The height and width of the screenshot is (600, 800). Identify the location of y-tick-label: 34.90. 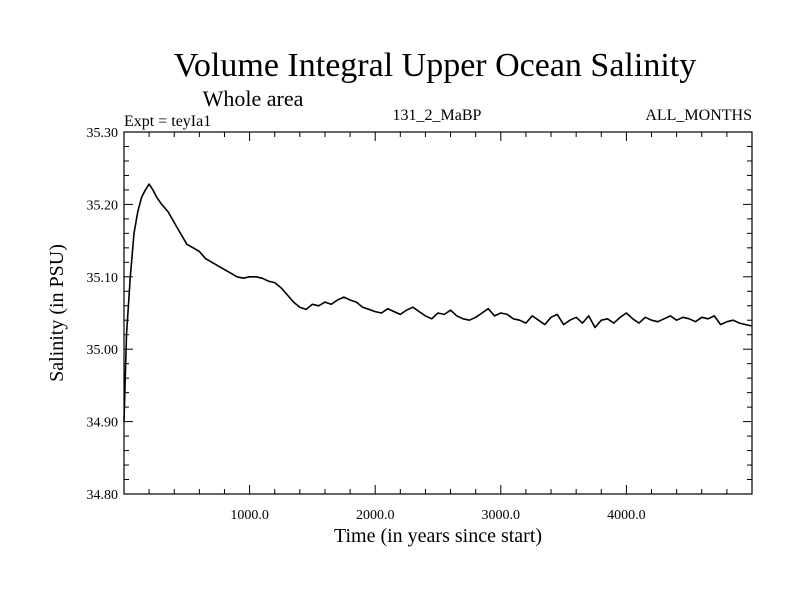
(103, 423).